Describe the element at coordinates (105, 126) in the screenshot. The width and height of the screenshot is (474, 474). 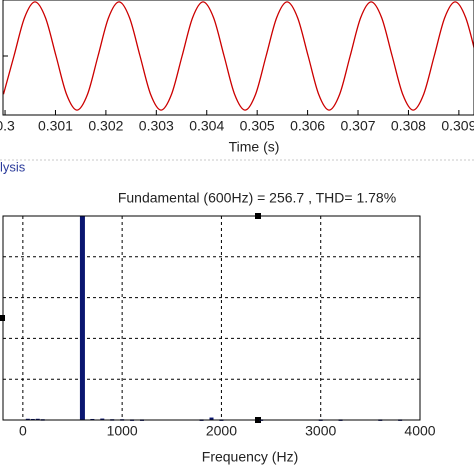
I see `x-tick-label: 0.302` at that location.